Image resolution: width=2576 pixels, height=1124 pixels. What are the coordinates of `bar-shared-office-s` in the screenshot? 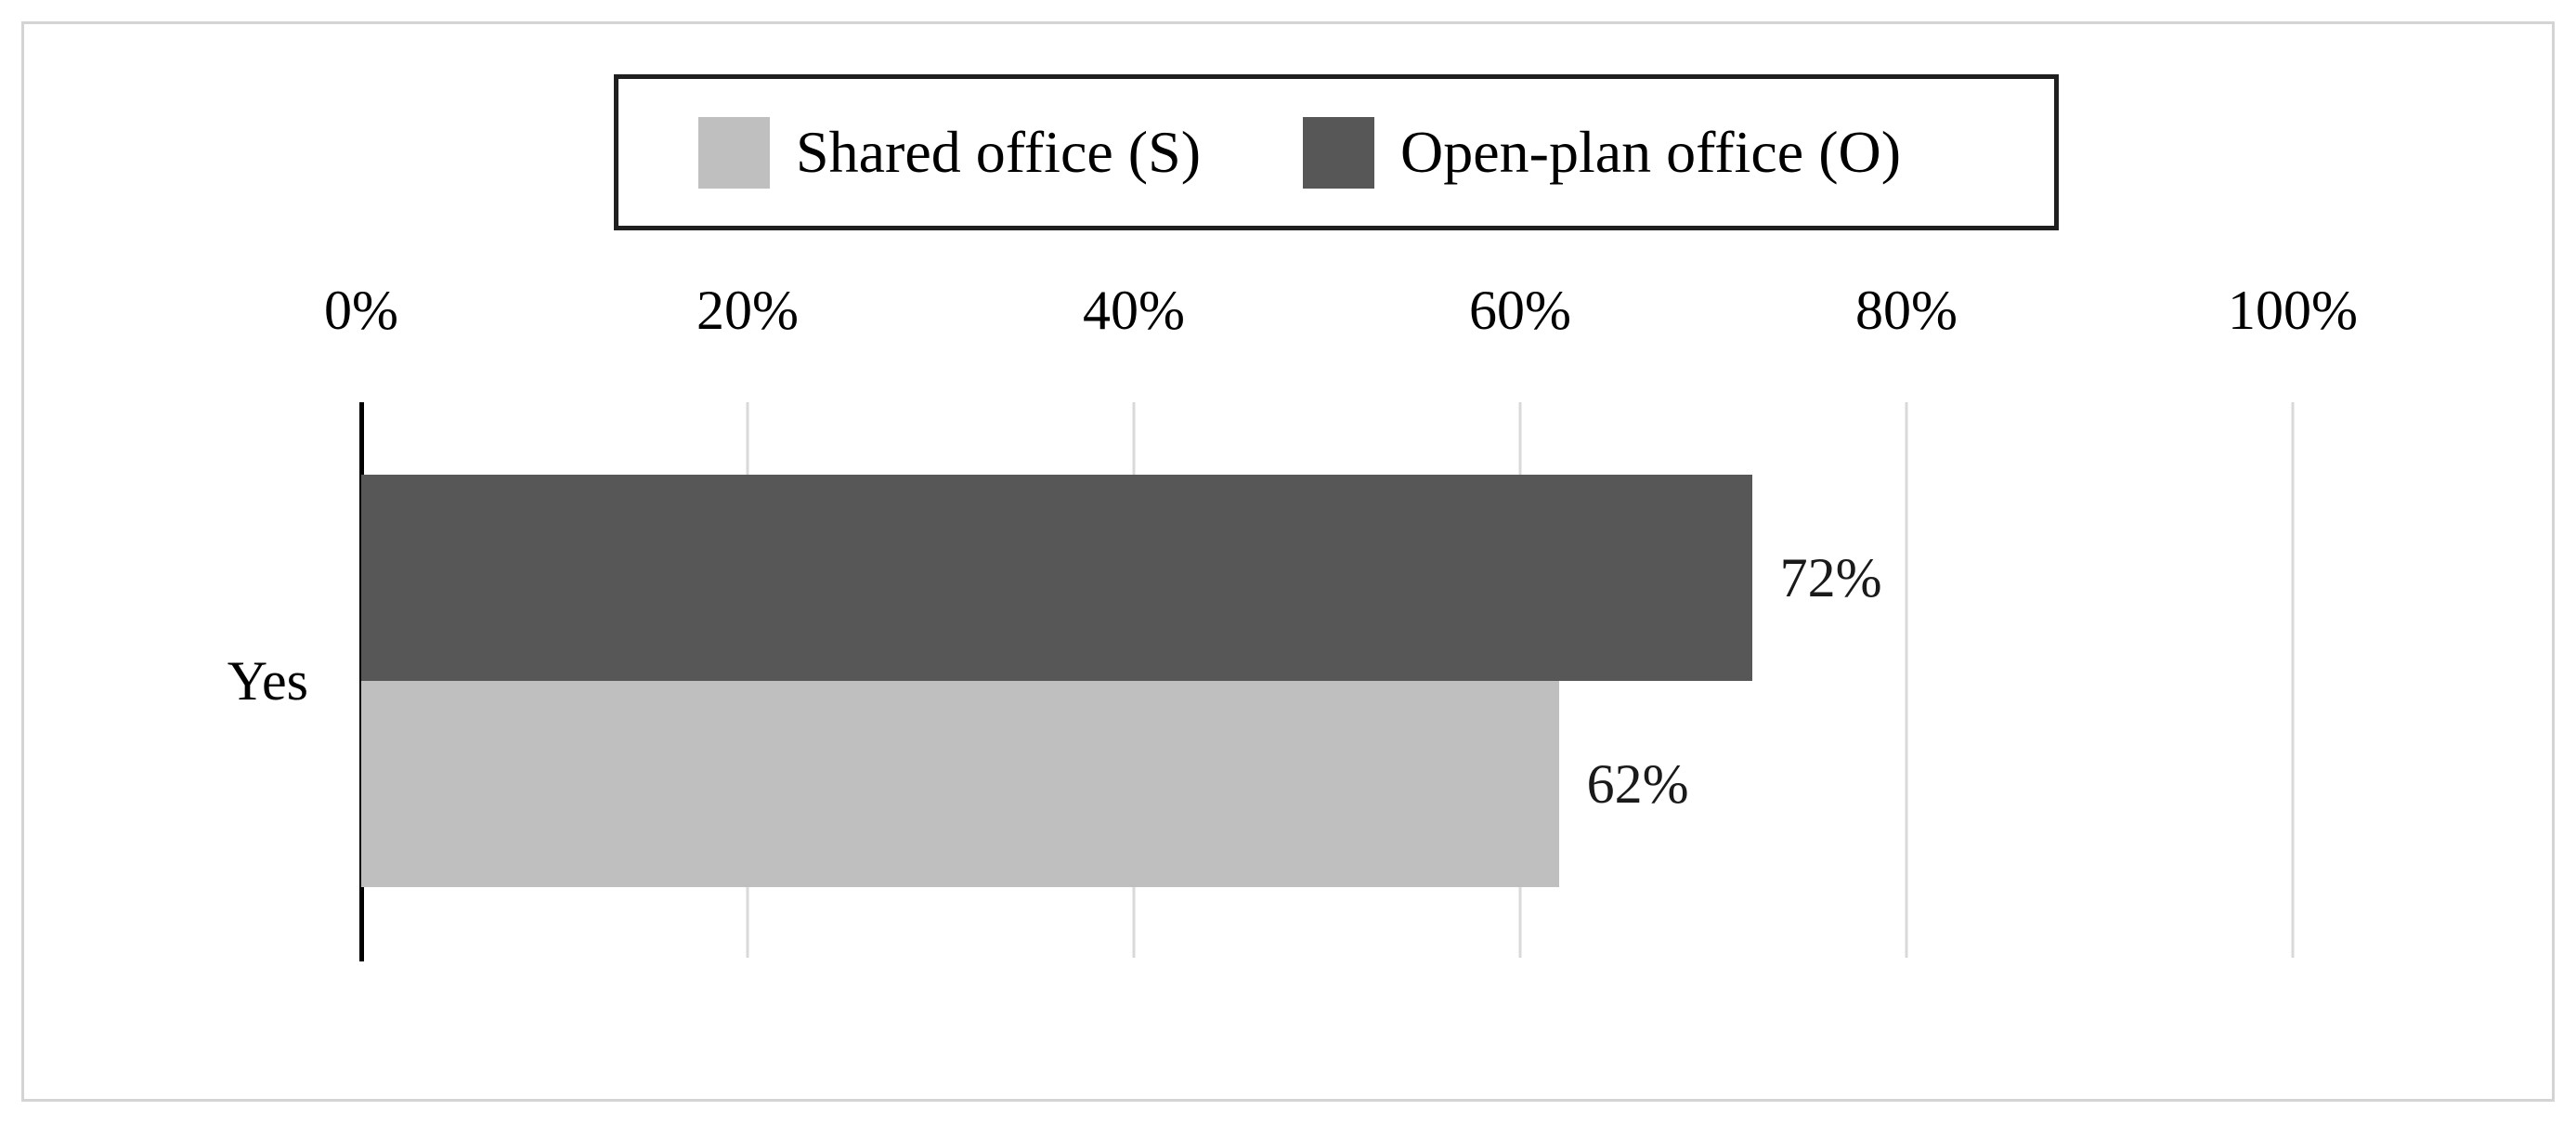 It's located at (960, 784).